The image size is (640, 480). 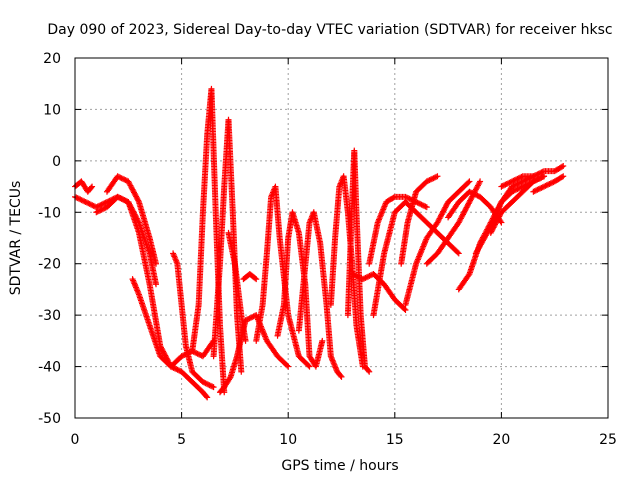 What do you see at coordinates (16, 238) in the screenshot?
I see `y-axis-label: SDTVAR / TECUs` at bounding box center [16, 238].